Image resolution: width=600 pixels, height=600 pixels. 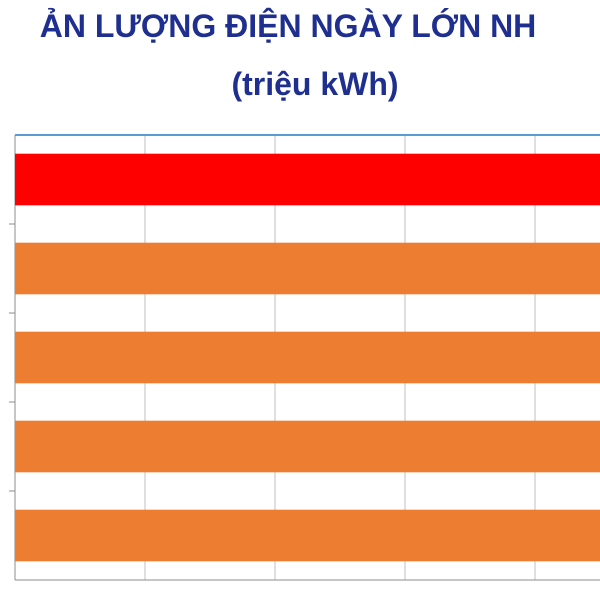 I want to click on chart-subtitle: (triệu kWh), so click(x=315, y=84).